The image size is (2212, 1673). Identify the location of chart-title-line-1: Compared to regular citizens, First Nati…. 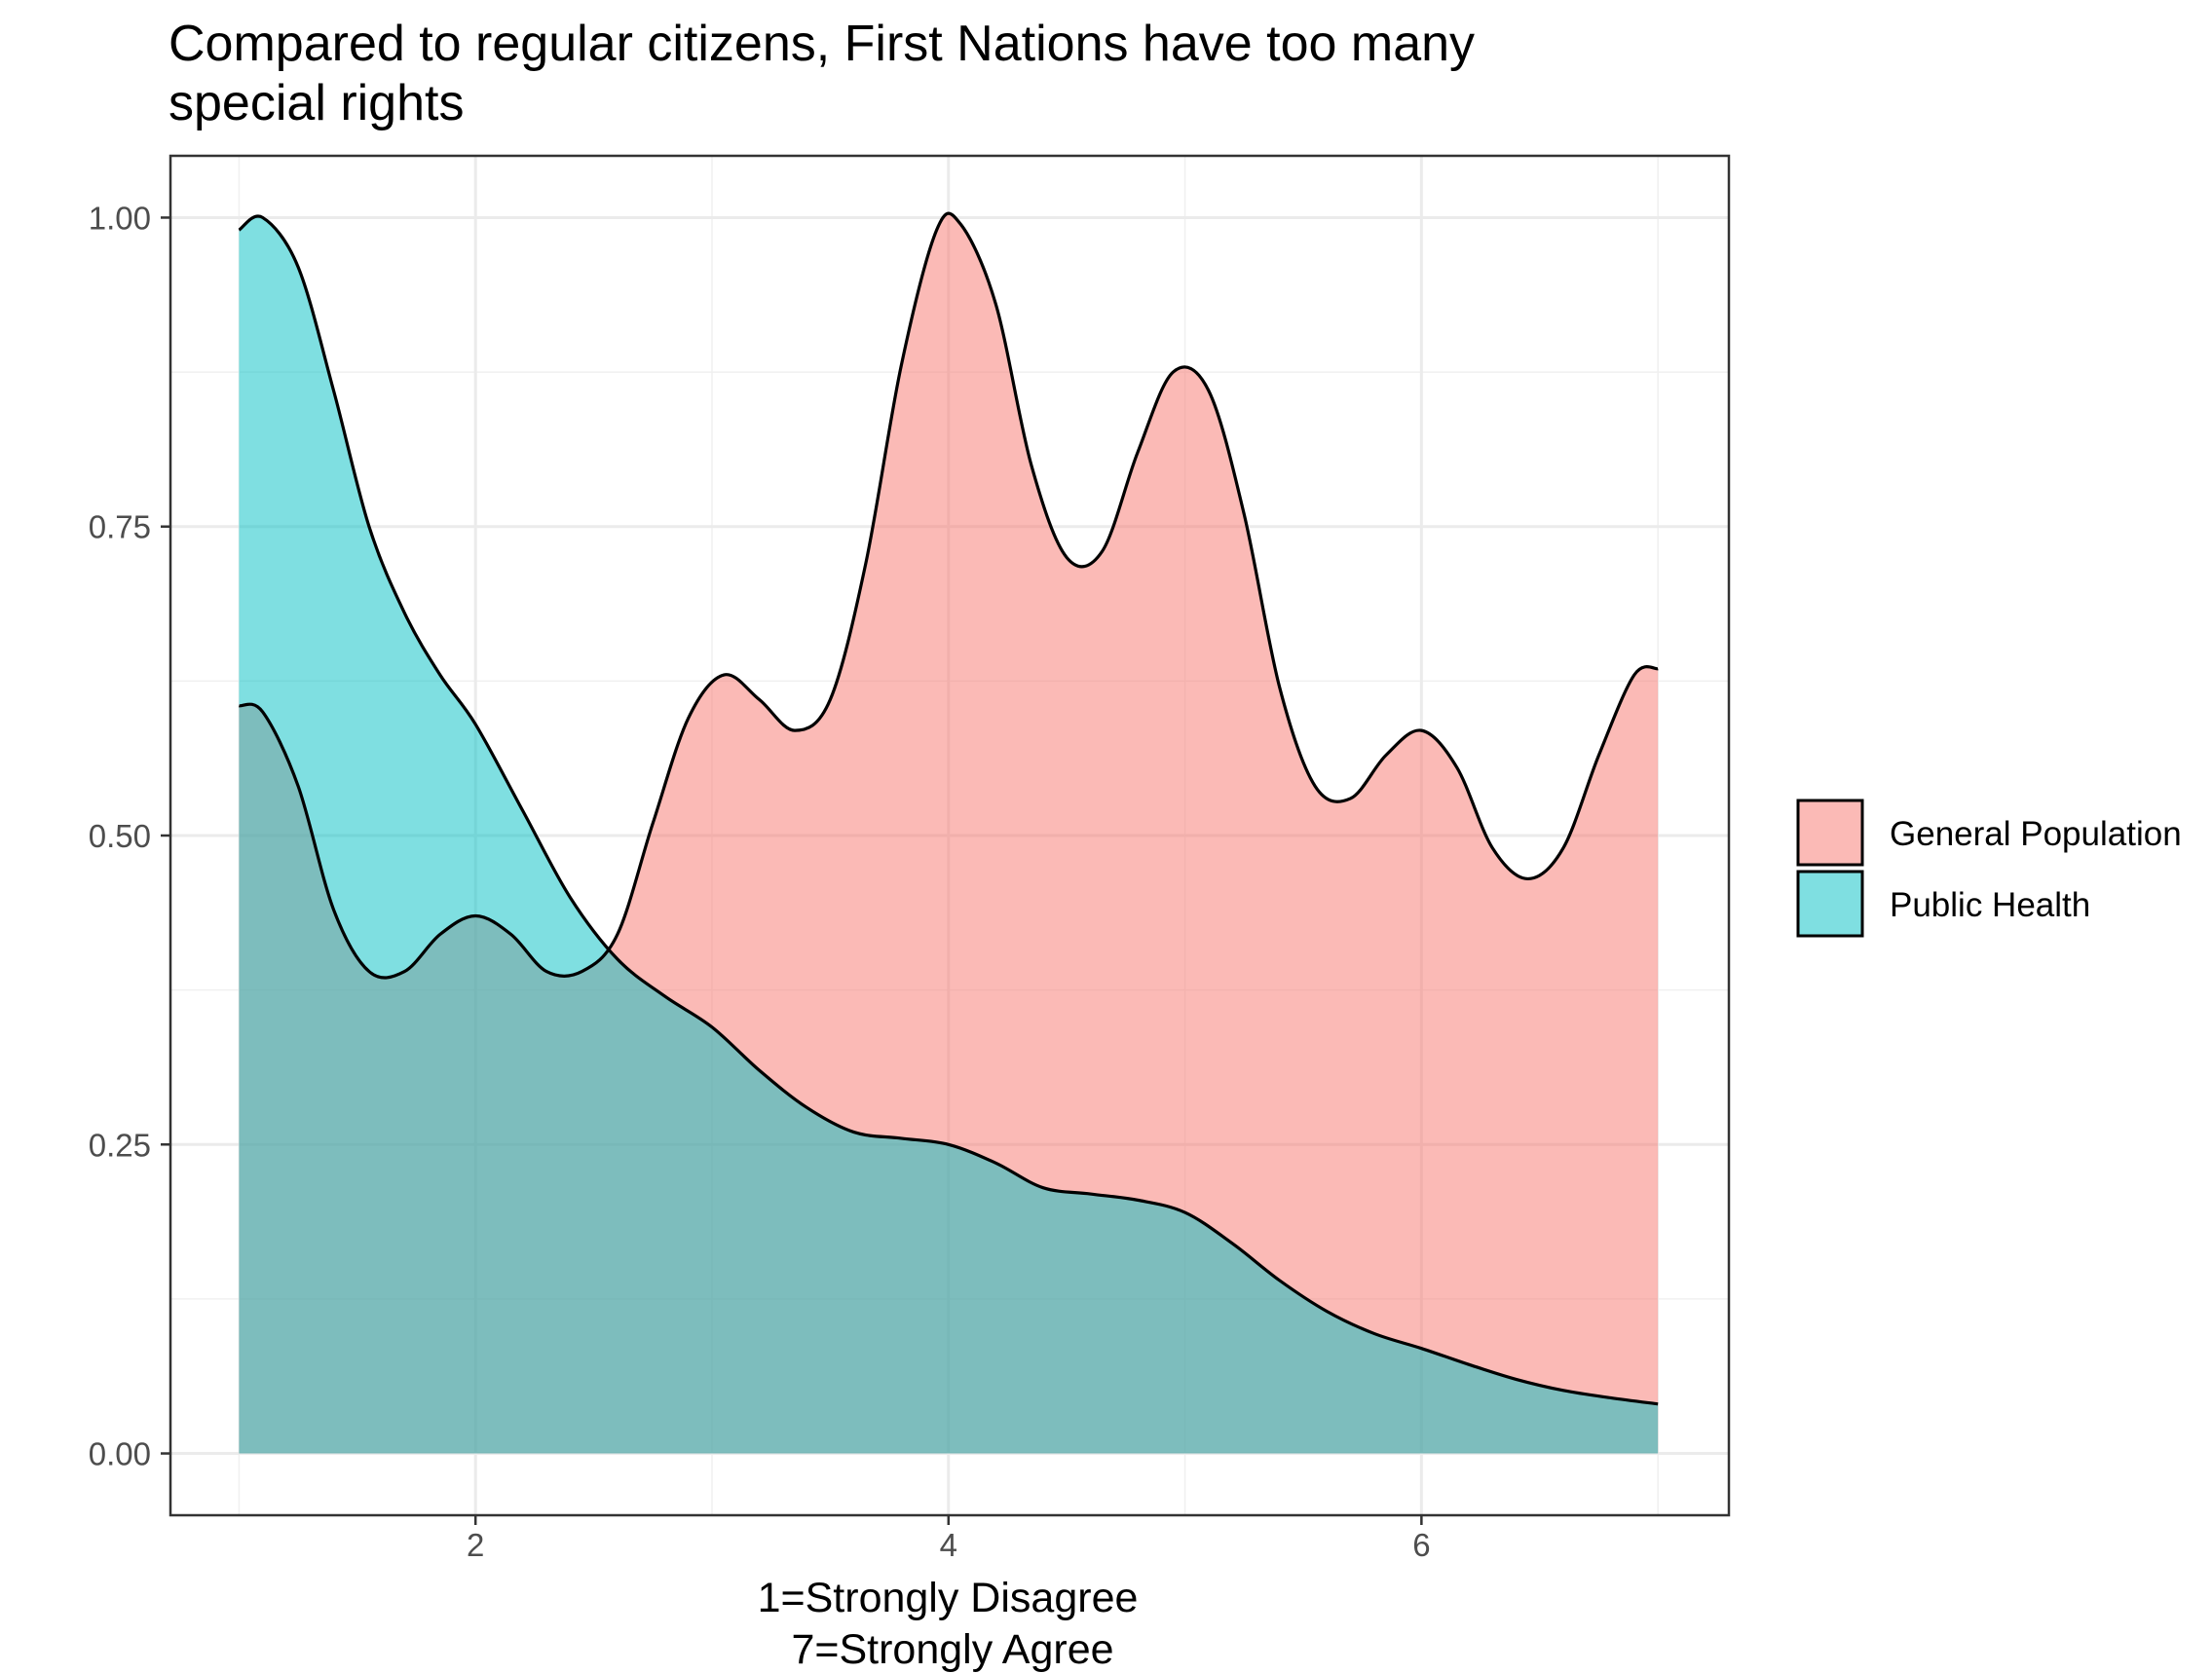
(822, 44).